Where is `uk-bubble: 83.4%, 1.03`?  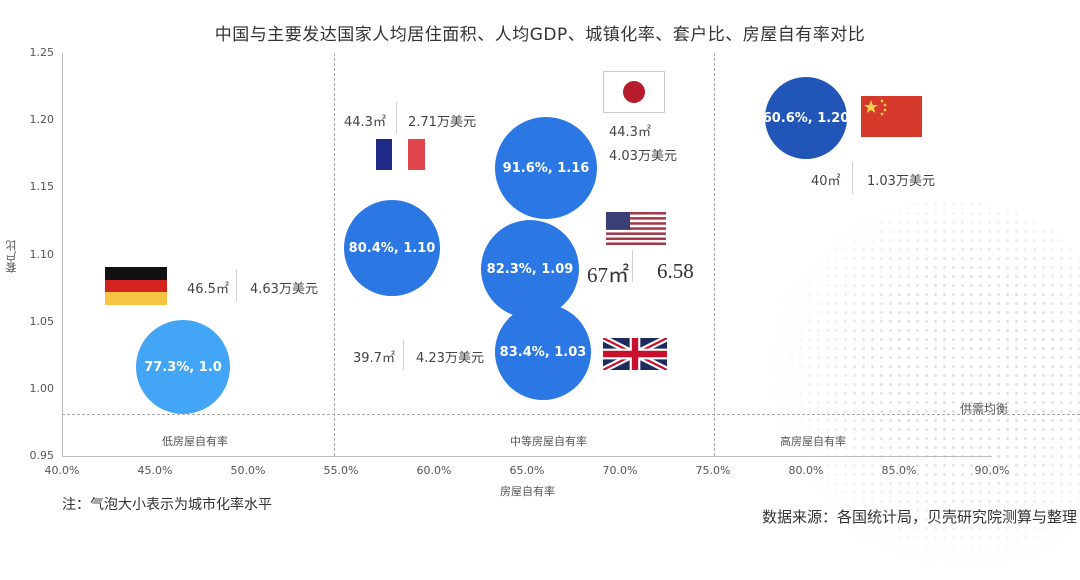
uk-bubble: 83.4%, 1.03 is located at coordinates (543, 352).